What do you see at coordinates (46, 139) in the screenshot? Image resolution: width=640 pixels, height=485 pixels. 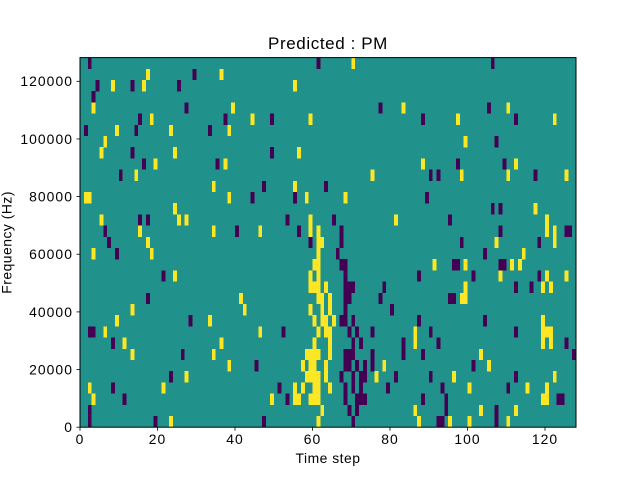 I see `svg-text: 100000` at bounding box center [46, 139].